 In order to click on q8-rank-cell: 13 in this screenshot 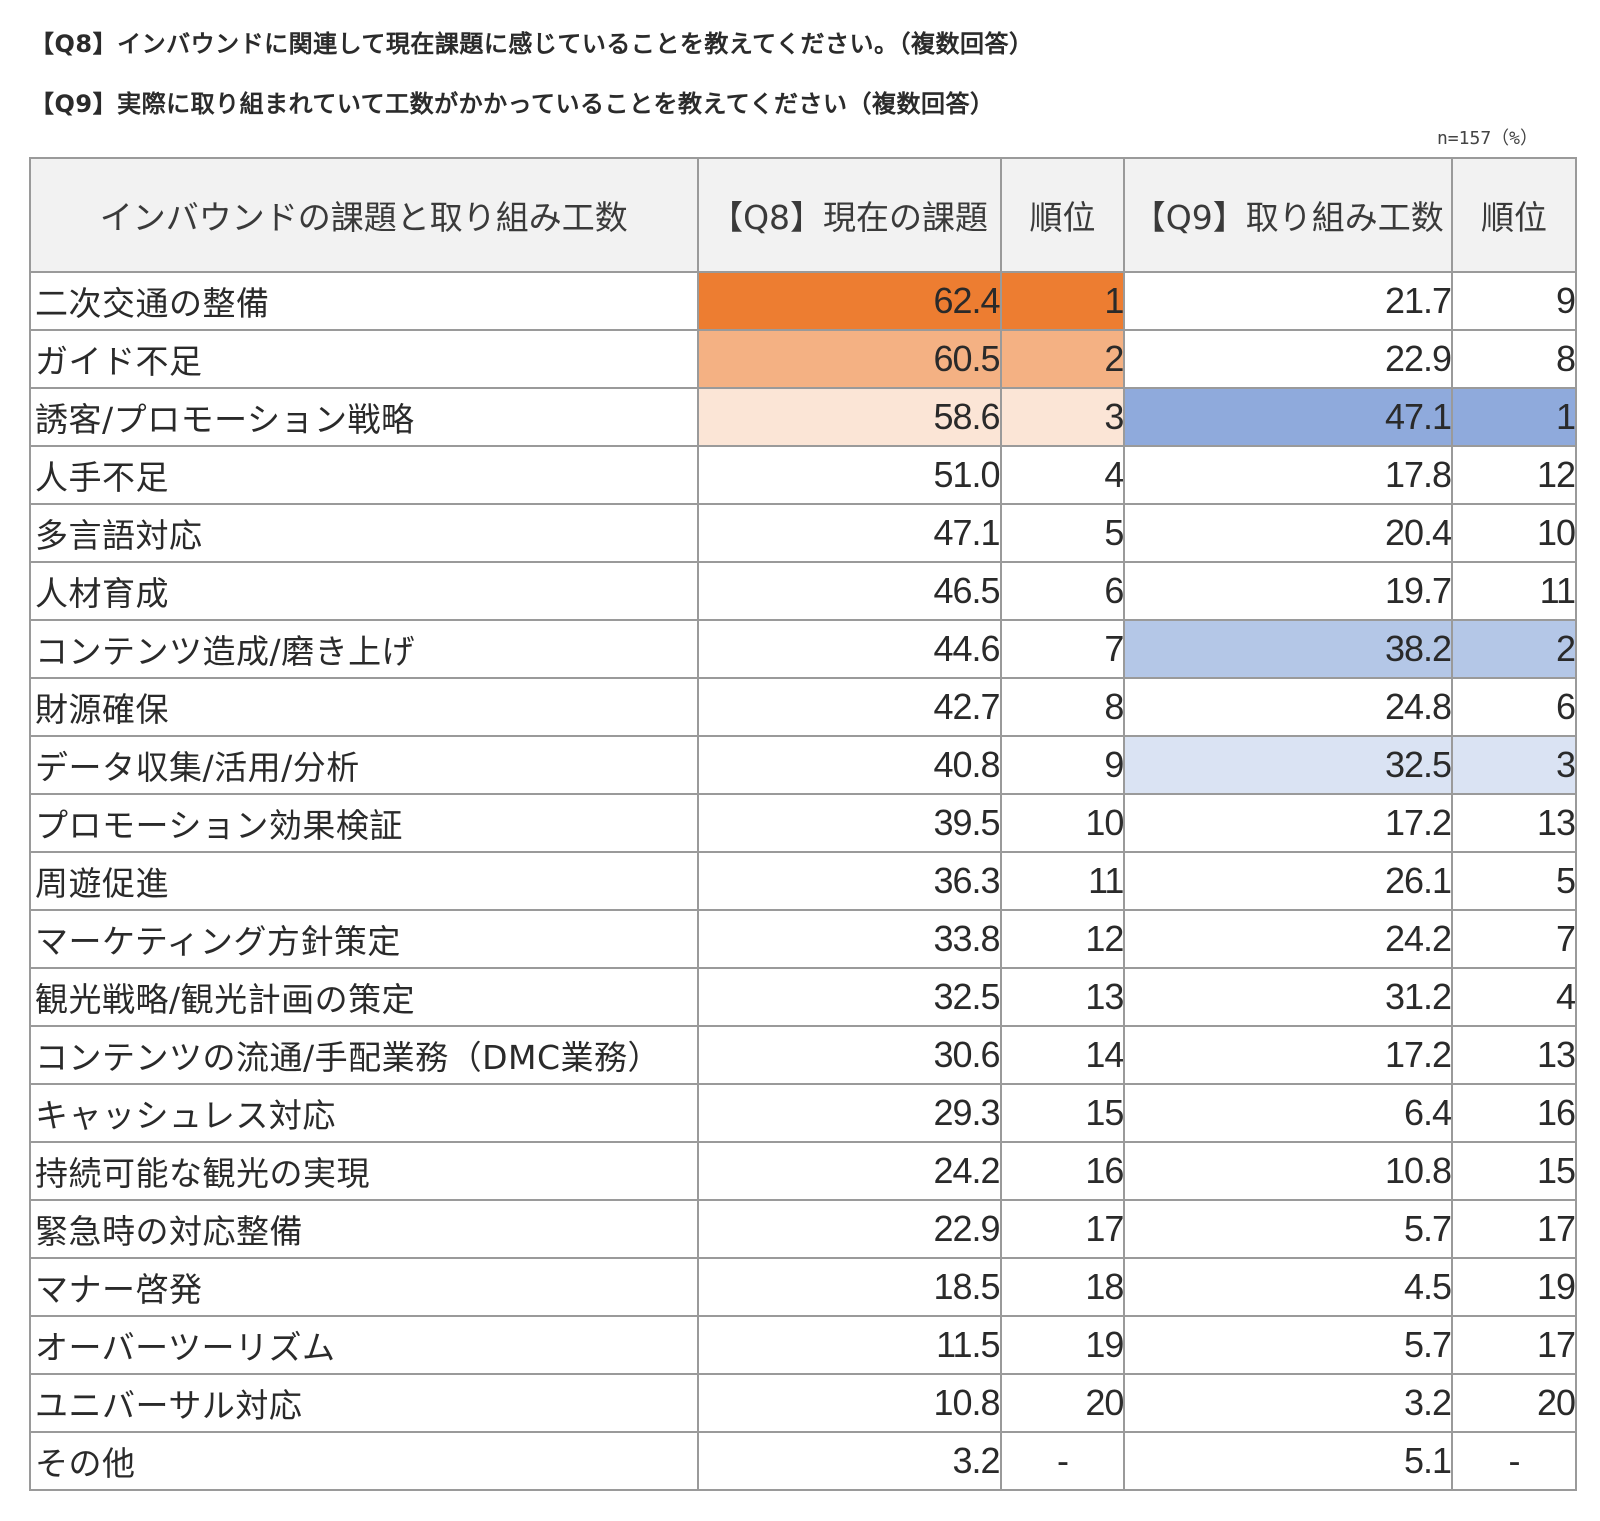, I will do `click(1062, 997)`.